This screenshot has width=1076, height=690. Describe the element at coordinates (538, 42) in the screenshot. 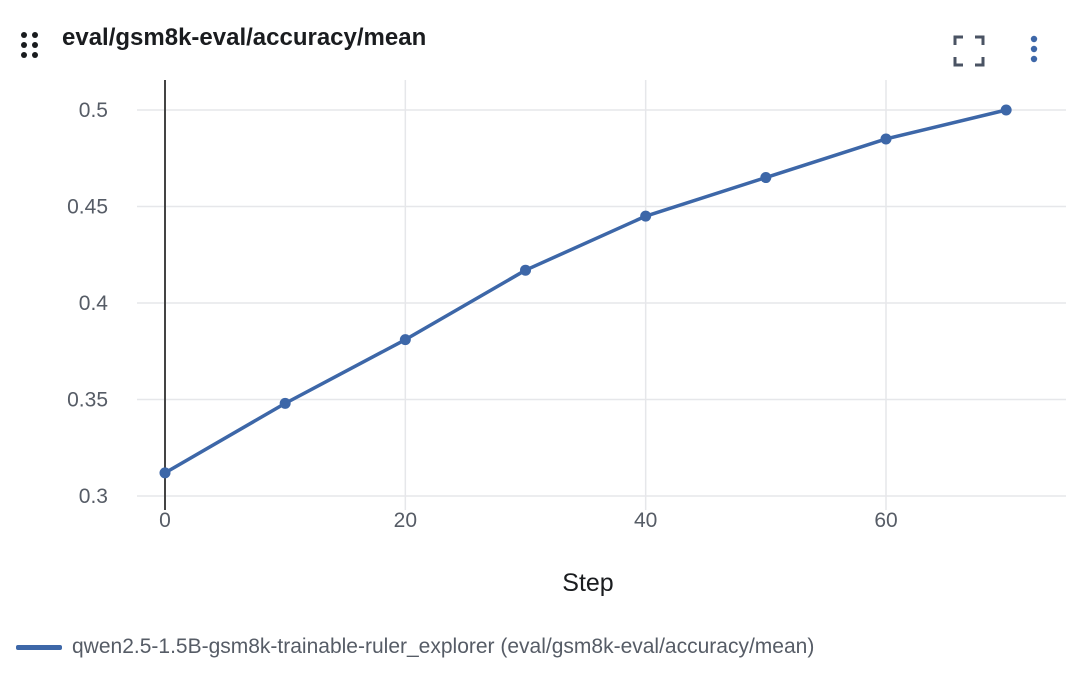

I see `panel-header: eval/gsm8k-eval/accuracy/mean` at that location.